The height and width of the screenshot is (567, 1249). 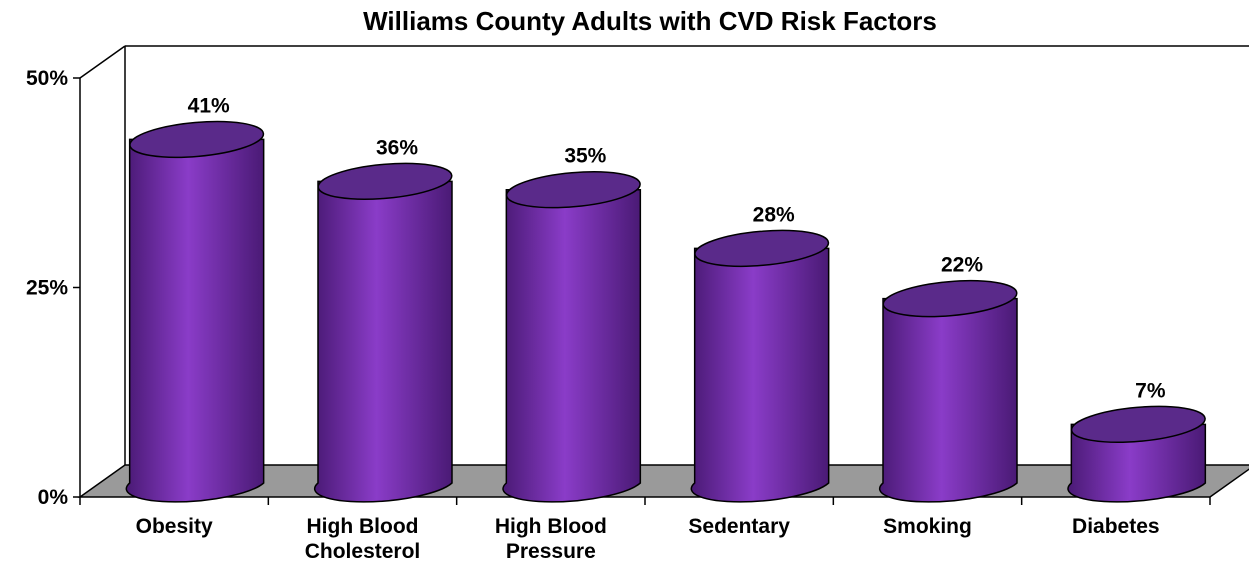 I want to click on x-tick-label: Diabetes, so click(x=1116, y=526).